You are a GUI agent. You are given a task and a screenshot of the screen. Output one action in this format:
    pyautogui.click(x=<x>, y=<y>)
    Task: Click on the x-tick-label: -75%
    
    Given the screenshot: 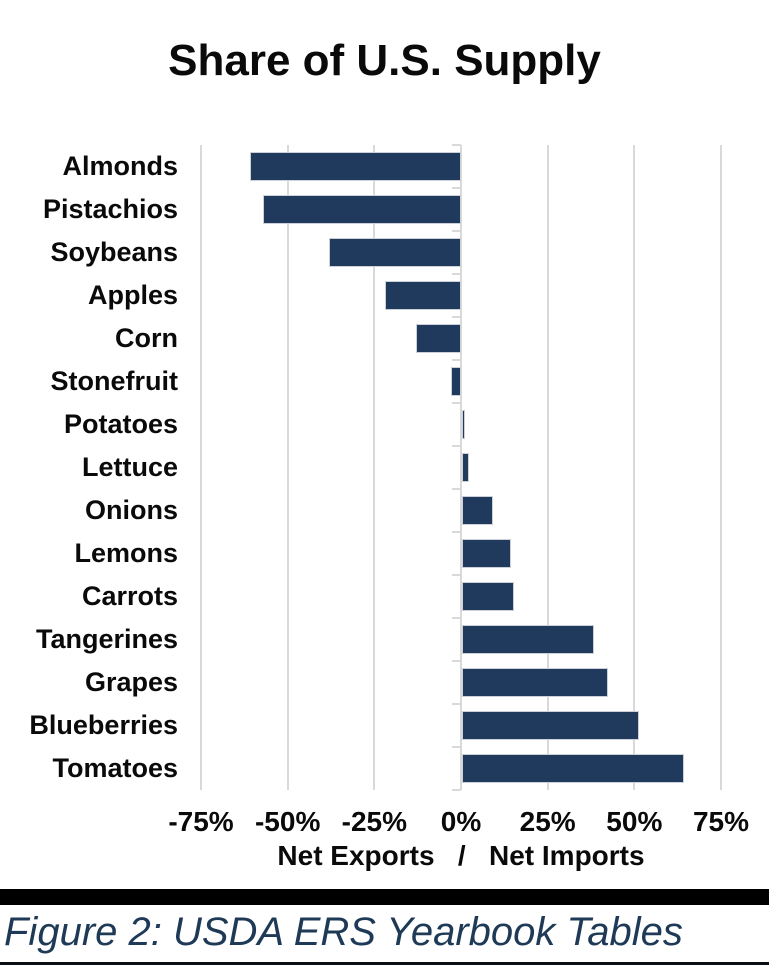 What is the action you would take?
    pyautogui.click(x=201, y=821)
    